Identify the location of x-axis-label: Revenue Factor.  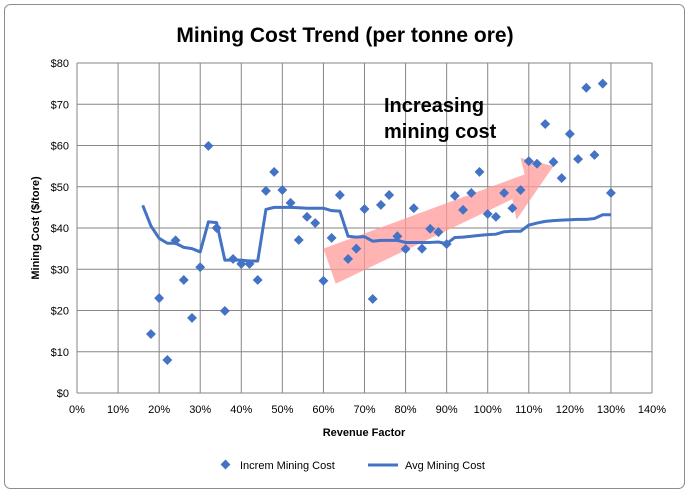
(364, 433).